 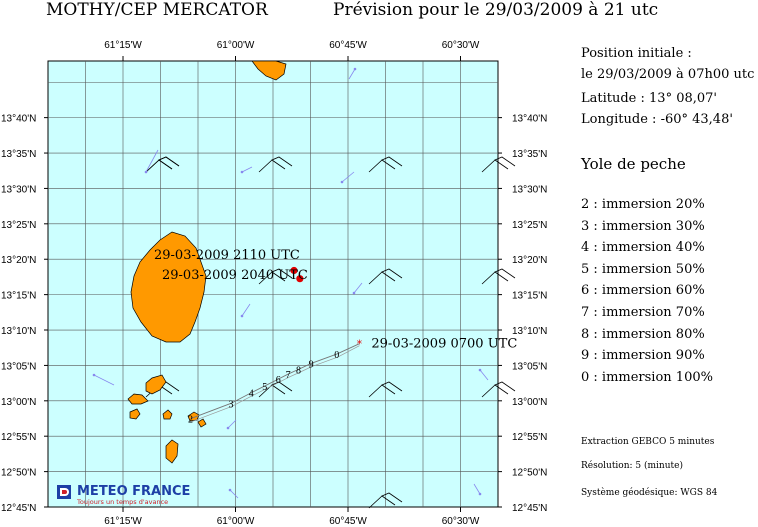 What do you see at coordinates (529, 260) in the screenshot?
I see `lat-tick-label-right: 13°20'N` at bounding box center [529, 260].